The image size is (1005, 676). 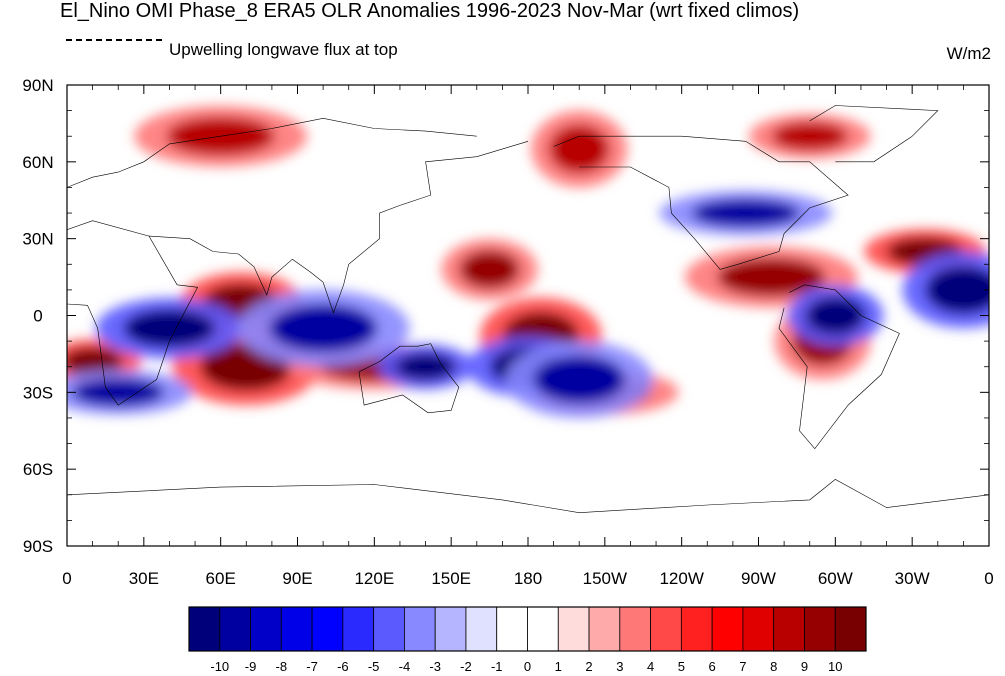 I want to click on colorbar-label: -3, so click(x=435, y=666).